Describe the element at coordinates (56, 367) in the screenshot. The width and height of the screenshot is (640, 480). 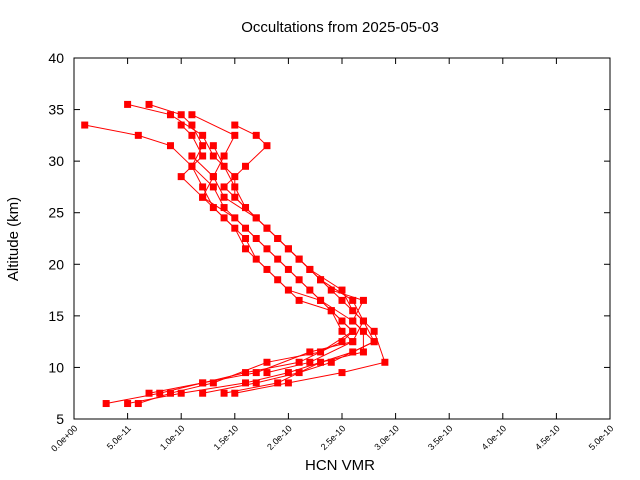
I see `y-tick-label: 10` at that location.